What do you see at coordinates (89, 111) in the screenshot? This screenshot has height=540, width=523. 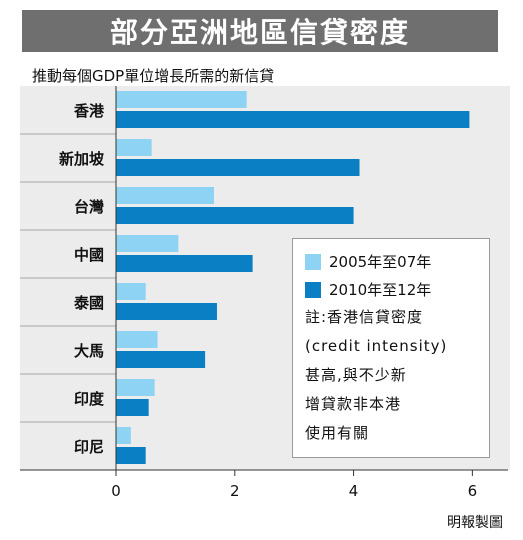 I see `category-label: 香港` at bounding box center [89, 111].